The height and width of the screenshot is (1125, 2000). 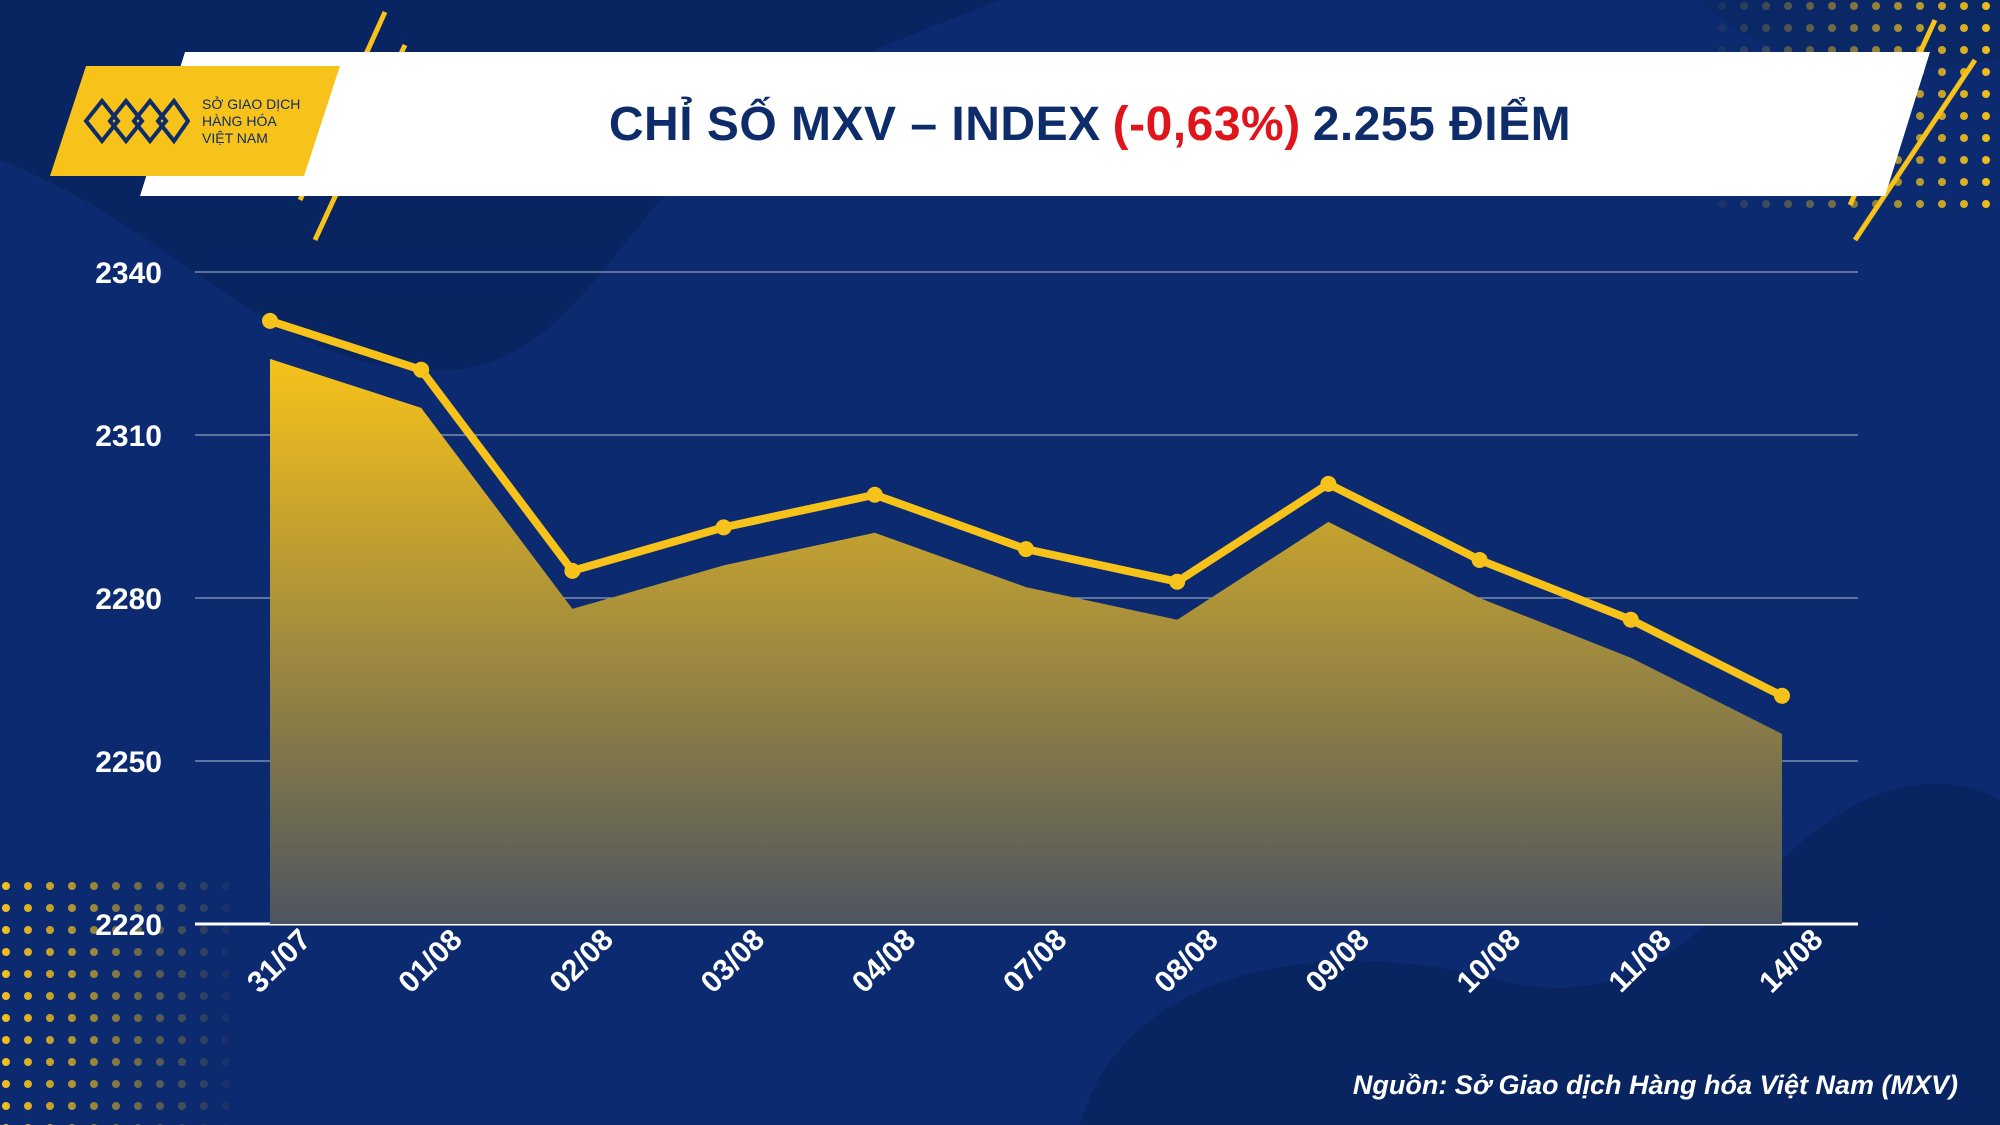 I want to click on x-tick-label: 09/08, so click(x=1337, y=961).